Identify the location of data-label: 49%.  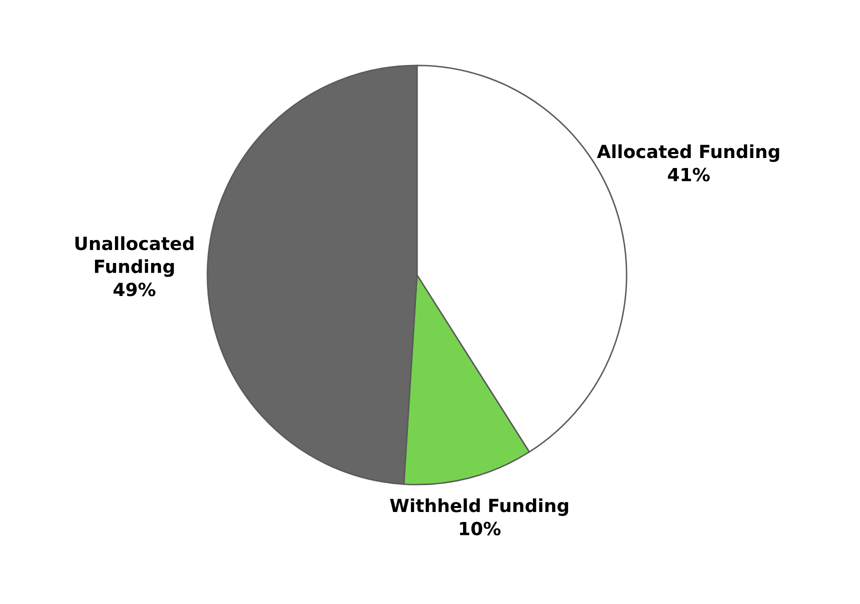
(135, 289).